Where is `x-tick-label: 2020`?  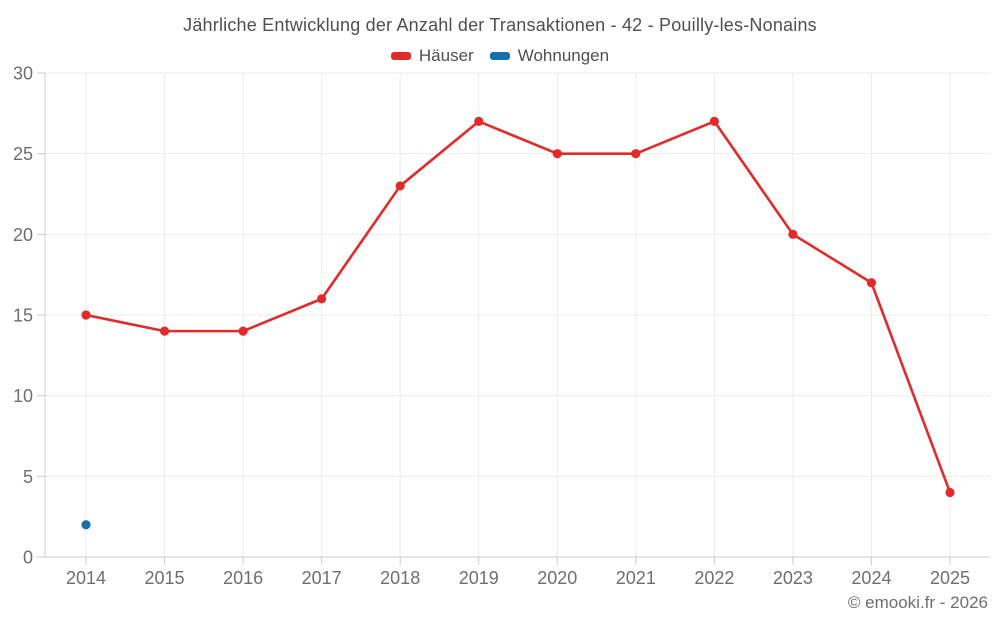 x-tick-label: 2020 is located at coordinates (557, 578).